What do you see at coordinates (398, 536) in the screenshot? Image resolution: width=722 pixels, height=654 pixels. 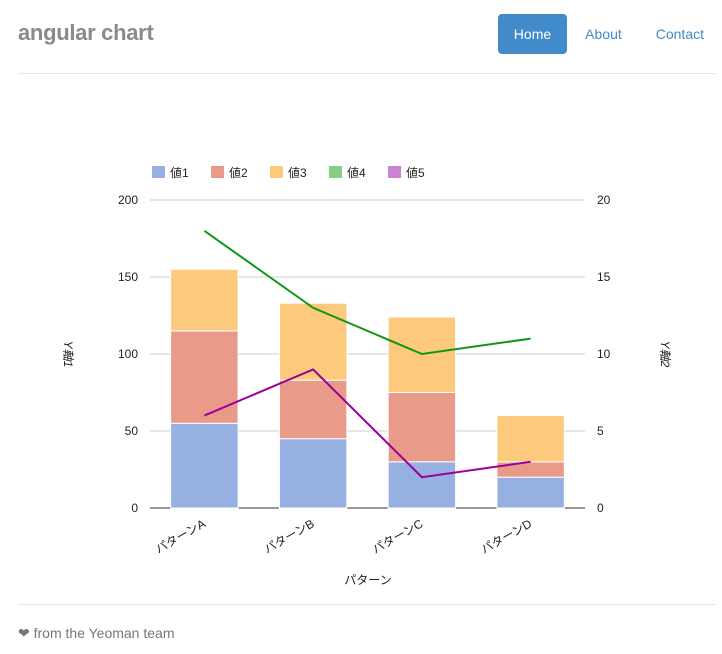 I see `x-tick-label: パターンC` at bounding box center [398, 536].